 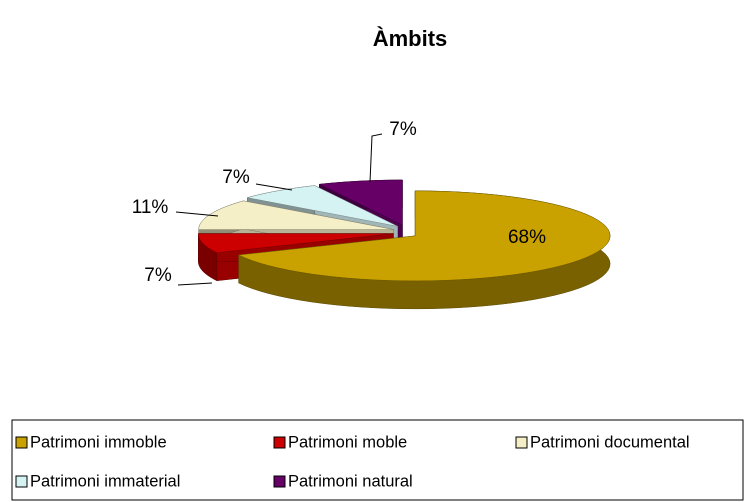 What do you see at coordinates (105, 481) in the screenshot?
I see `legend-label: Patrimoni immaterial` at bounding box center [105, 481].